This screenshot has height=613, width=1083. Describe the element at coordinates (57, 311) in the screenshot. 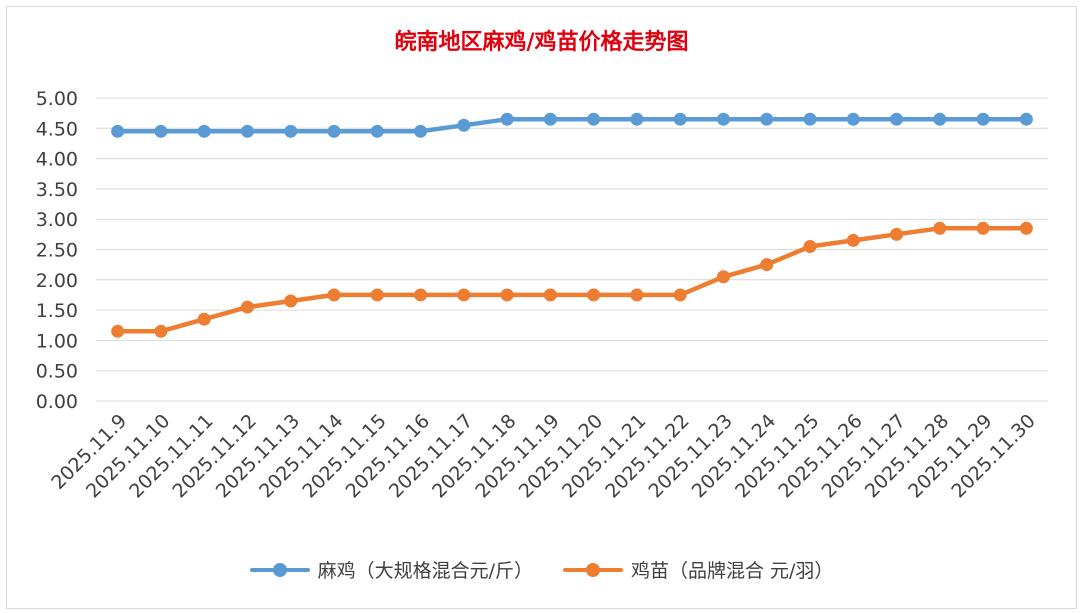

I see `y-tick-label: 1.50` at that location.